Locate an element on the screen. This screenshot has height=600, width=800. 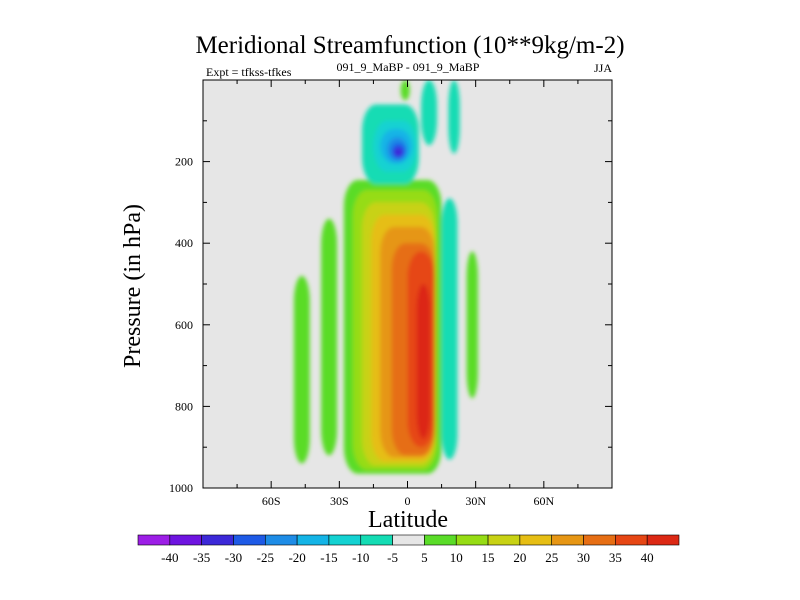
y-tick-label-4: 1000 is located at coordinates (181, 488).